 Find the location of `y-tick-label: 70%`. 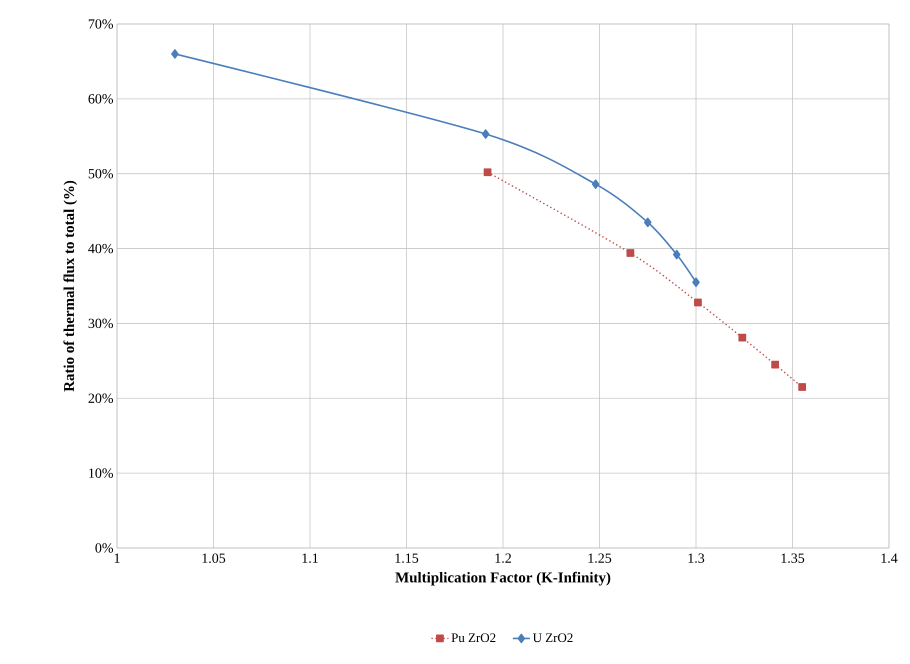

y-tick-label: 70% is located at coordinates (101, 24).